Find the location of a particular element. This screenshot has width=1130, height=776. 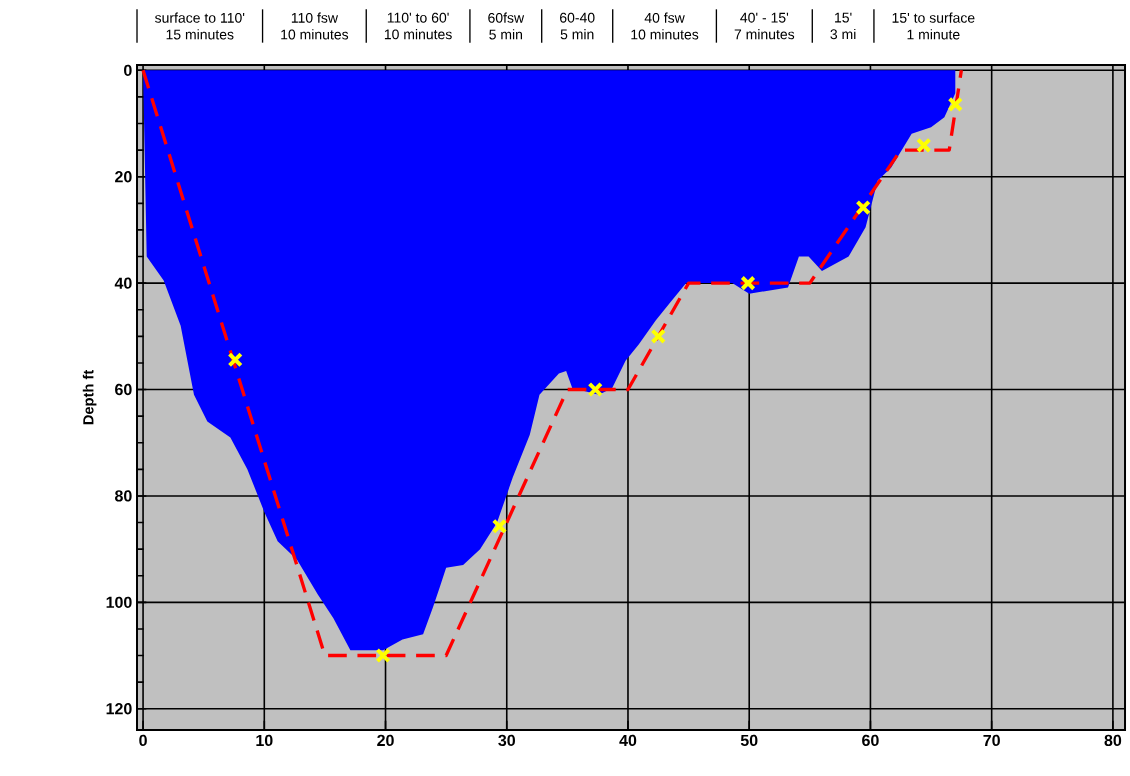

x-tick-label: 50 is located at coordinates (749, 740).